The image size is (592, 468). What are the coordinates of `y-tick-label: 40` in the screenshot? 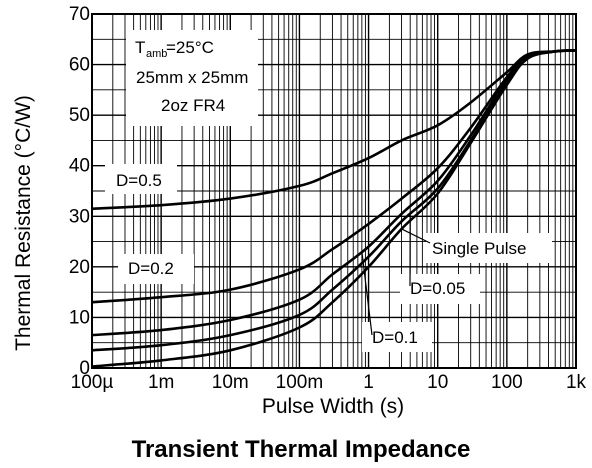 It's located at (79, 166).